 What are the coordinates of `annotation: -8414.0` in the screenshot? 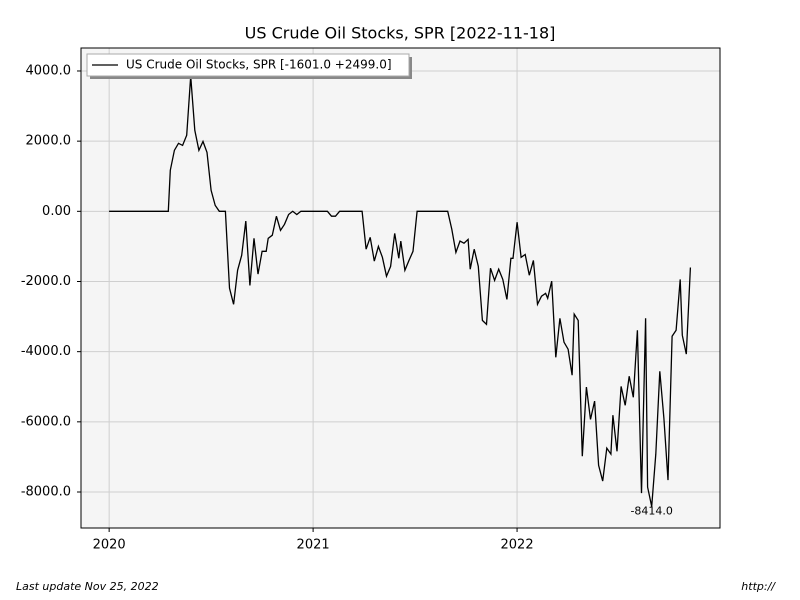 It's located at (651, 511).